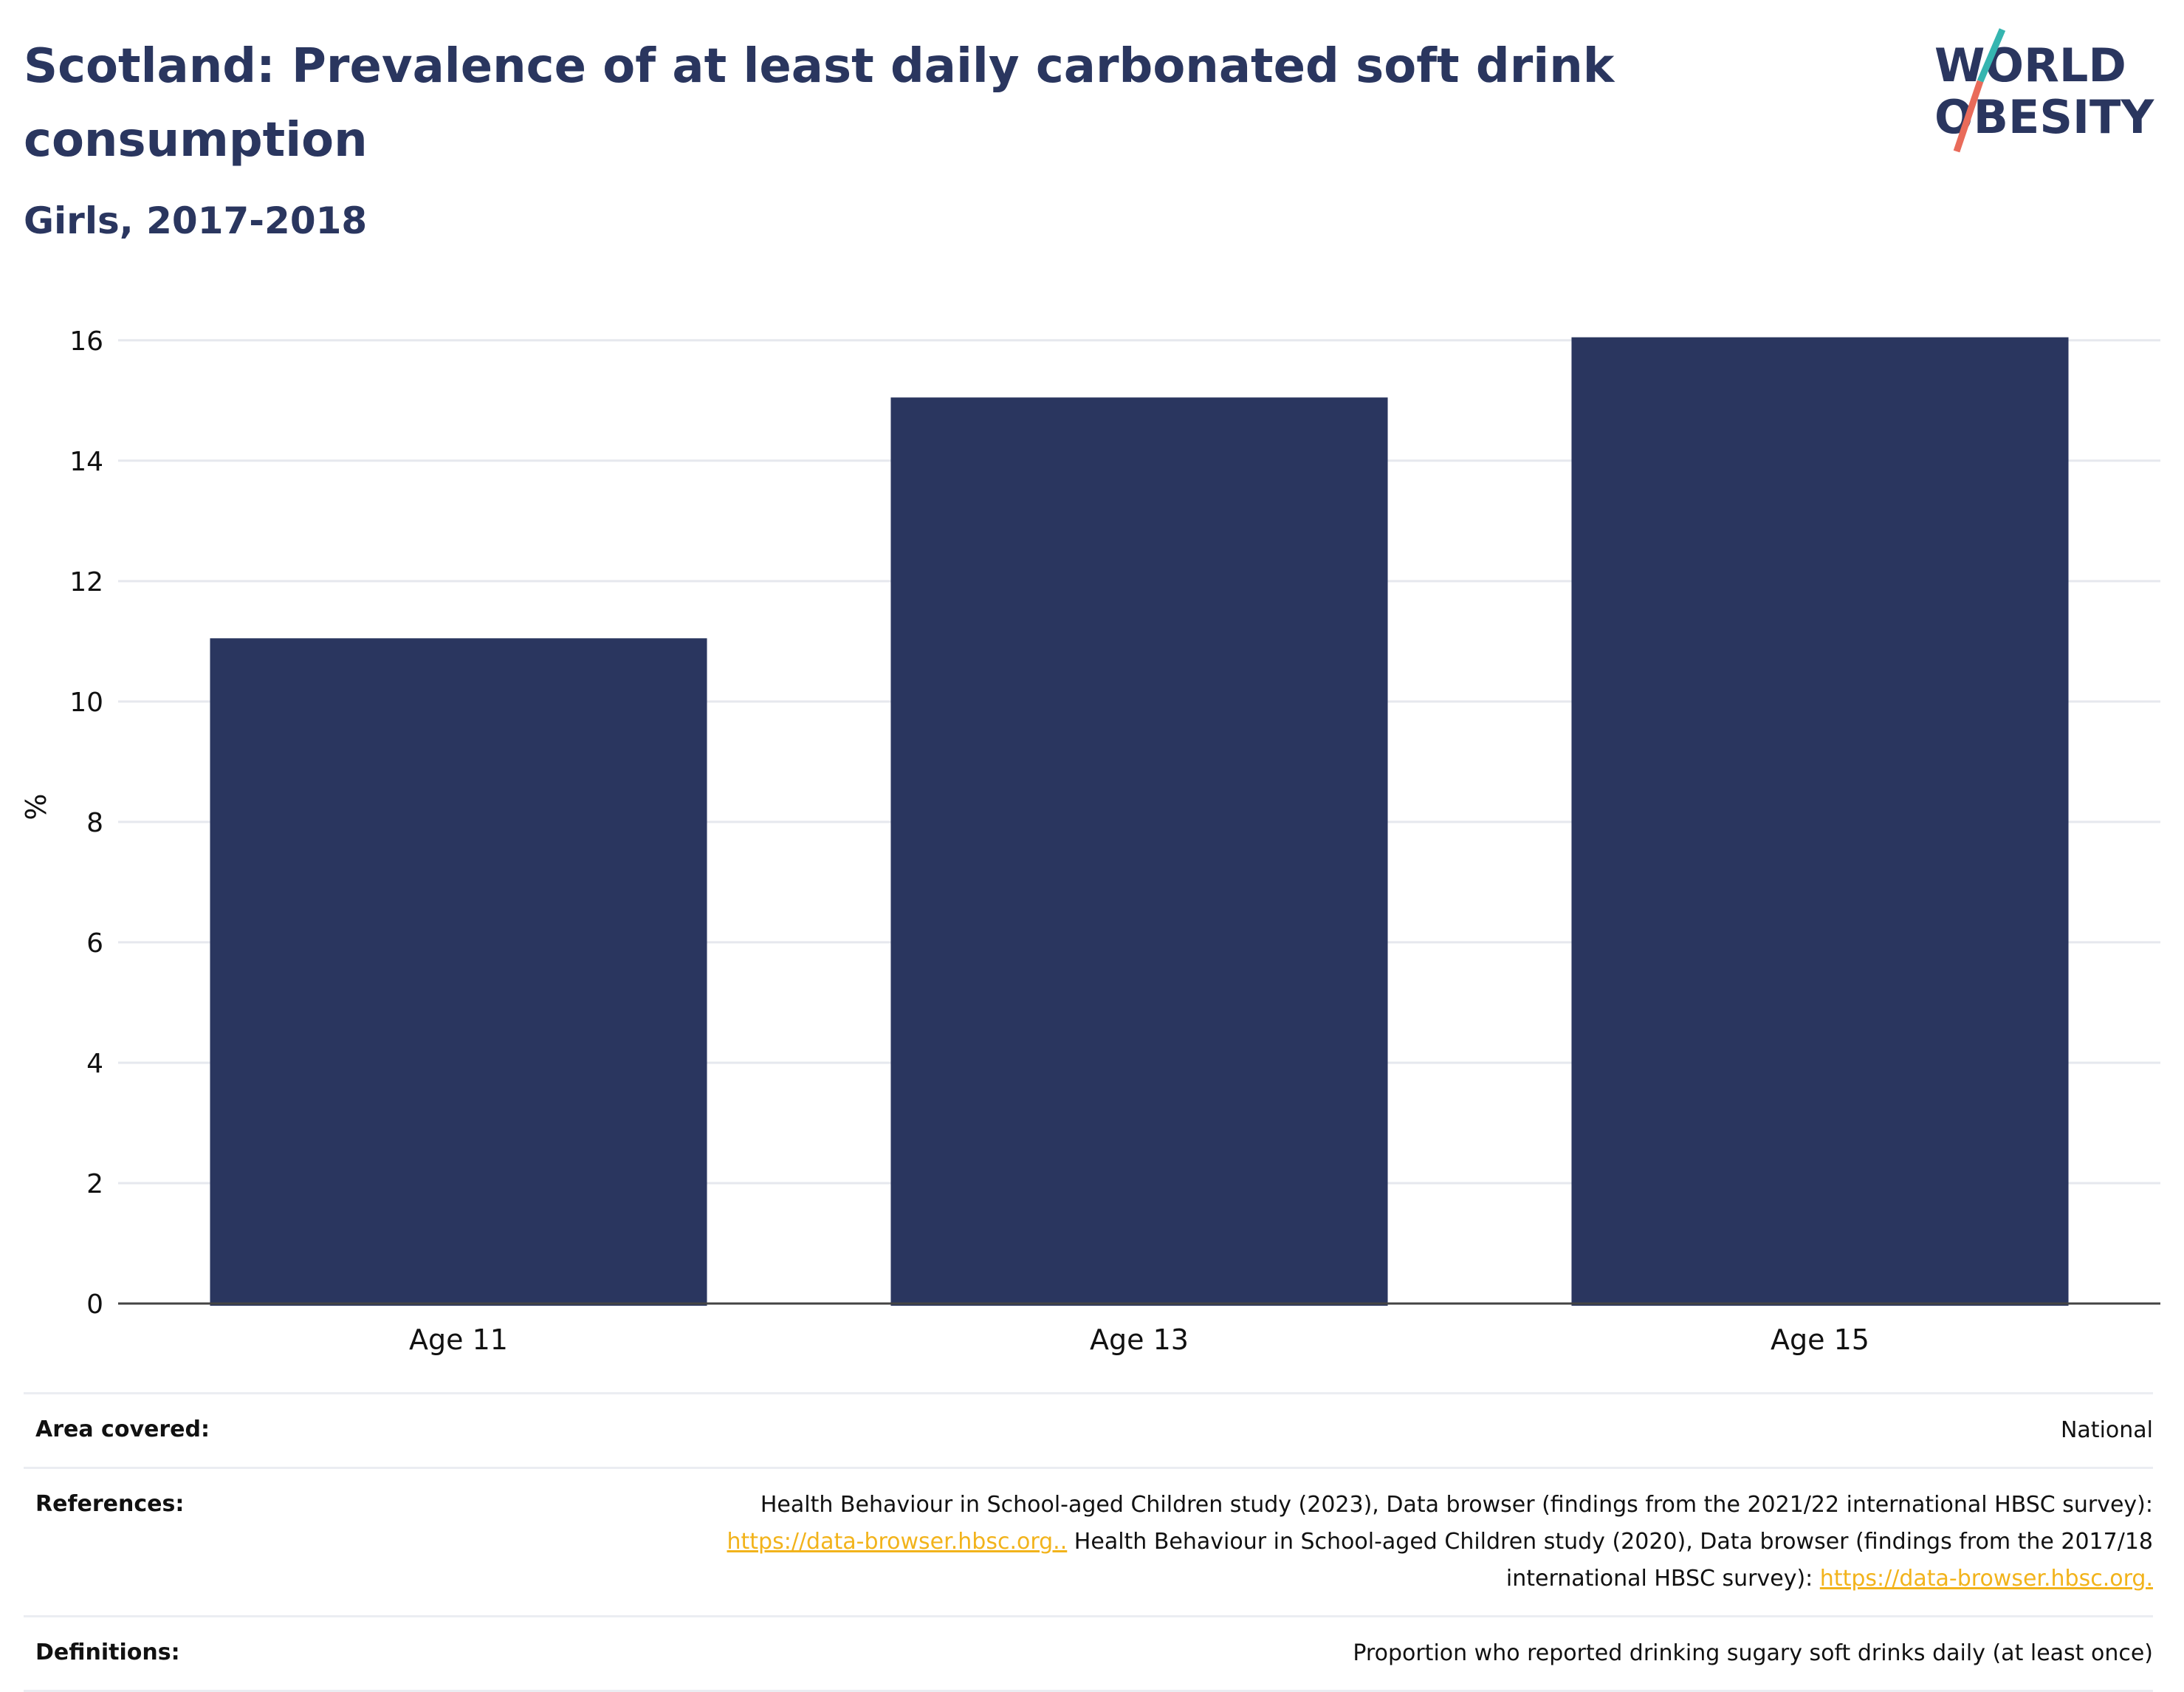 This screenshot has height=1692, width=2184. What do you see at coordinates (1986, 1579) in the screenshot?
I see `ref-link-2: https://data-browser.hbsc.org.` at bounding box center [1986, 1579].